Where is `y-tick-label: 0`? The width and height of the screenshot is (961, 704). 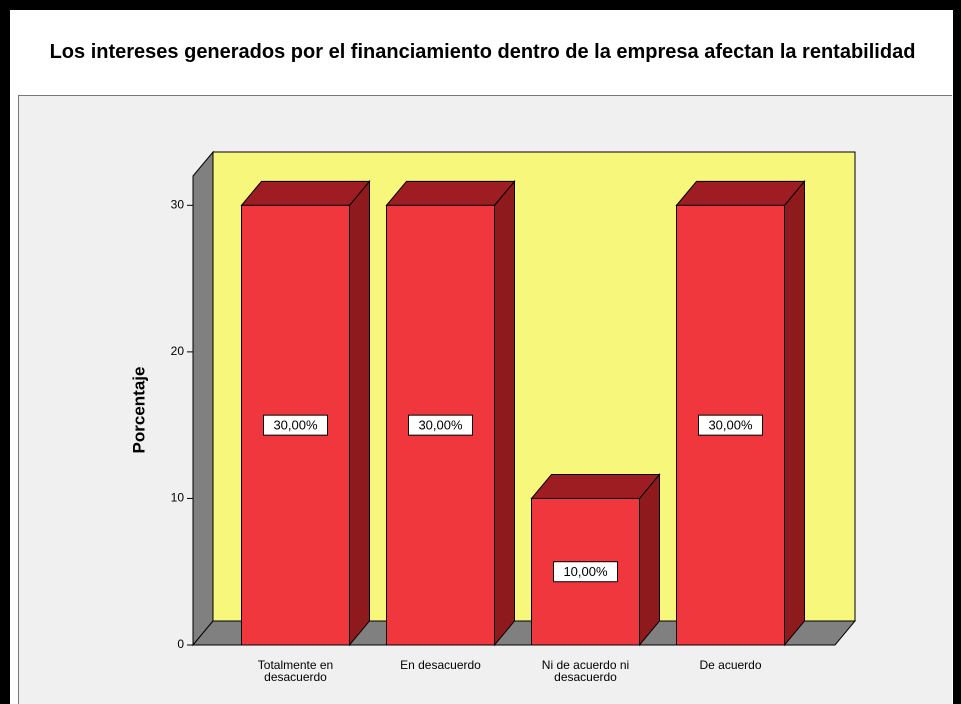 y-tick-label: 0 is located at coordinates (180, 644).